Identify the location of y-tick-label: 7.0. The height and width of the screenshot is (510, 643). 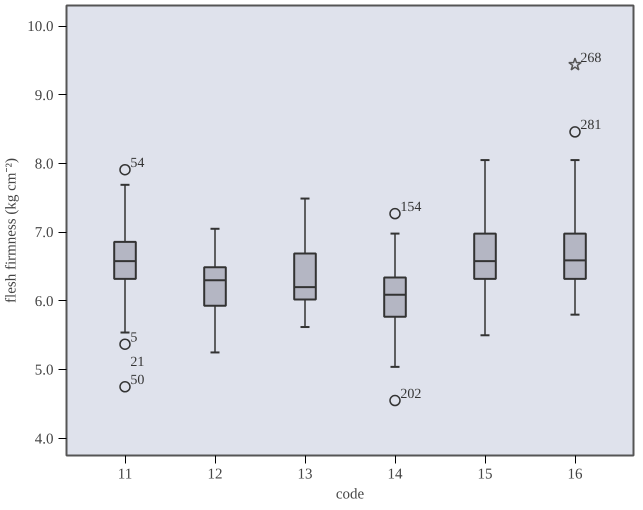
(44, 233).